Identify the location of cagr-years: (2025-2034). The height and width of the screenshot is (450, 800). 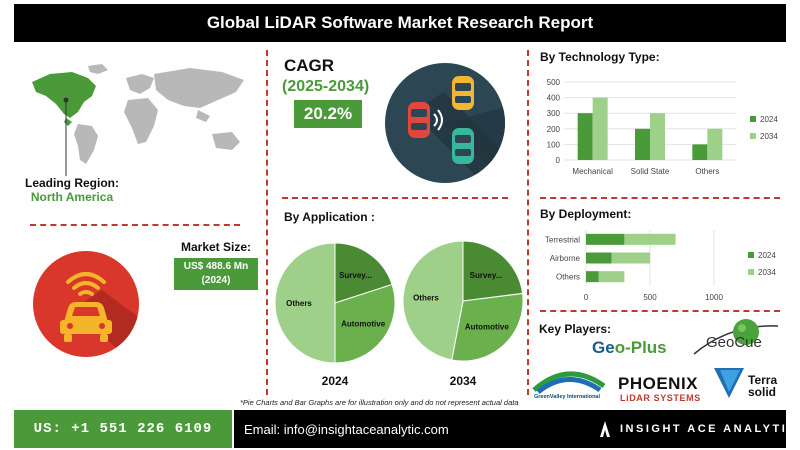
(326, 86).